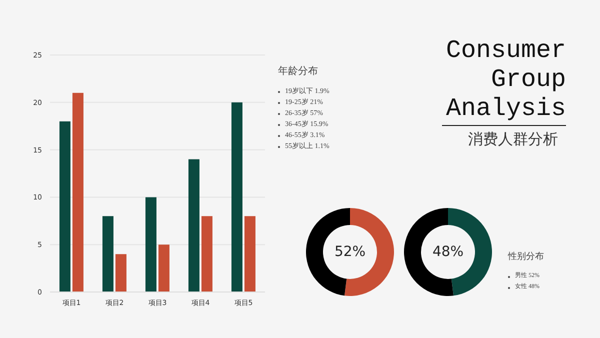  What do you see at coordinates (505, 79) in the screenshot?
I see `text: Consumer Group Analysis` at bounding box center [505, 79].